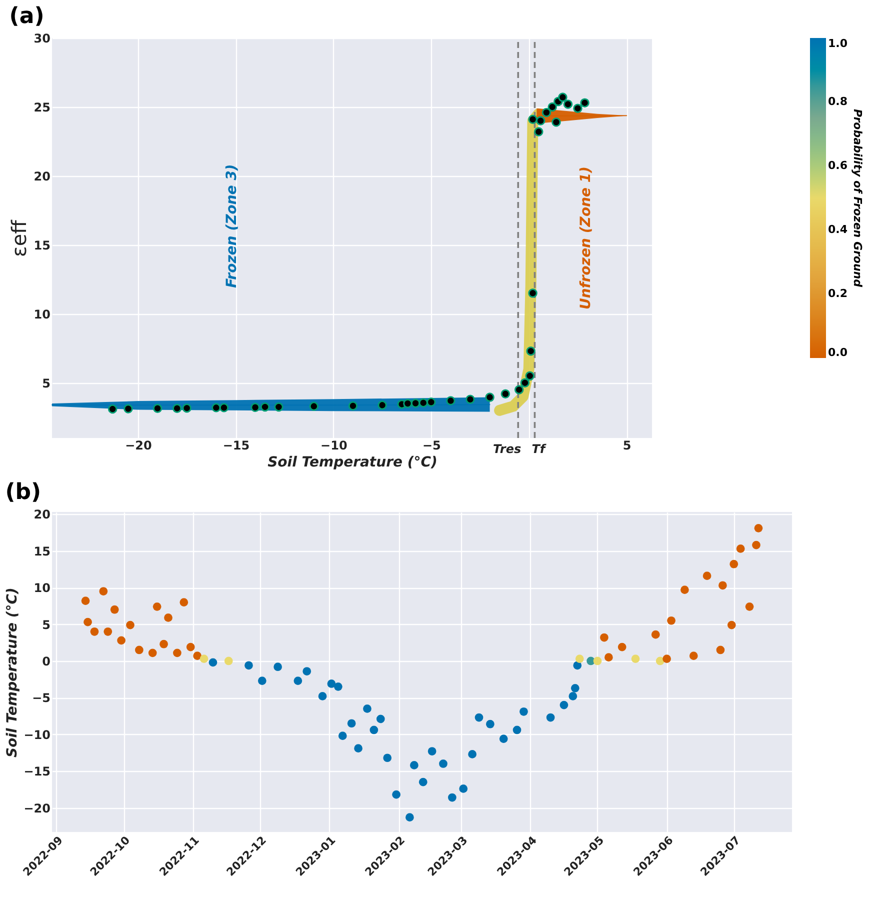 The height and width of the screenshot is (921, 893). What do you see at coordinates (586, 238) in the screenshot?
I see `annotation: Unfrozen (Zone 1)` at bounding box center [586, 238].